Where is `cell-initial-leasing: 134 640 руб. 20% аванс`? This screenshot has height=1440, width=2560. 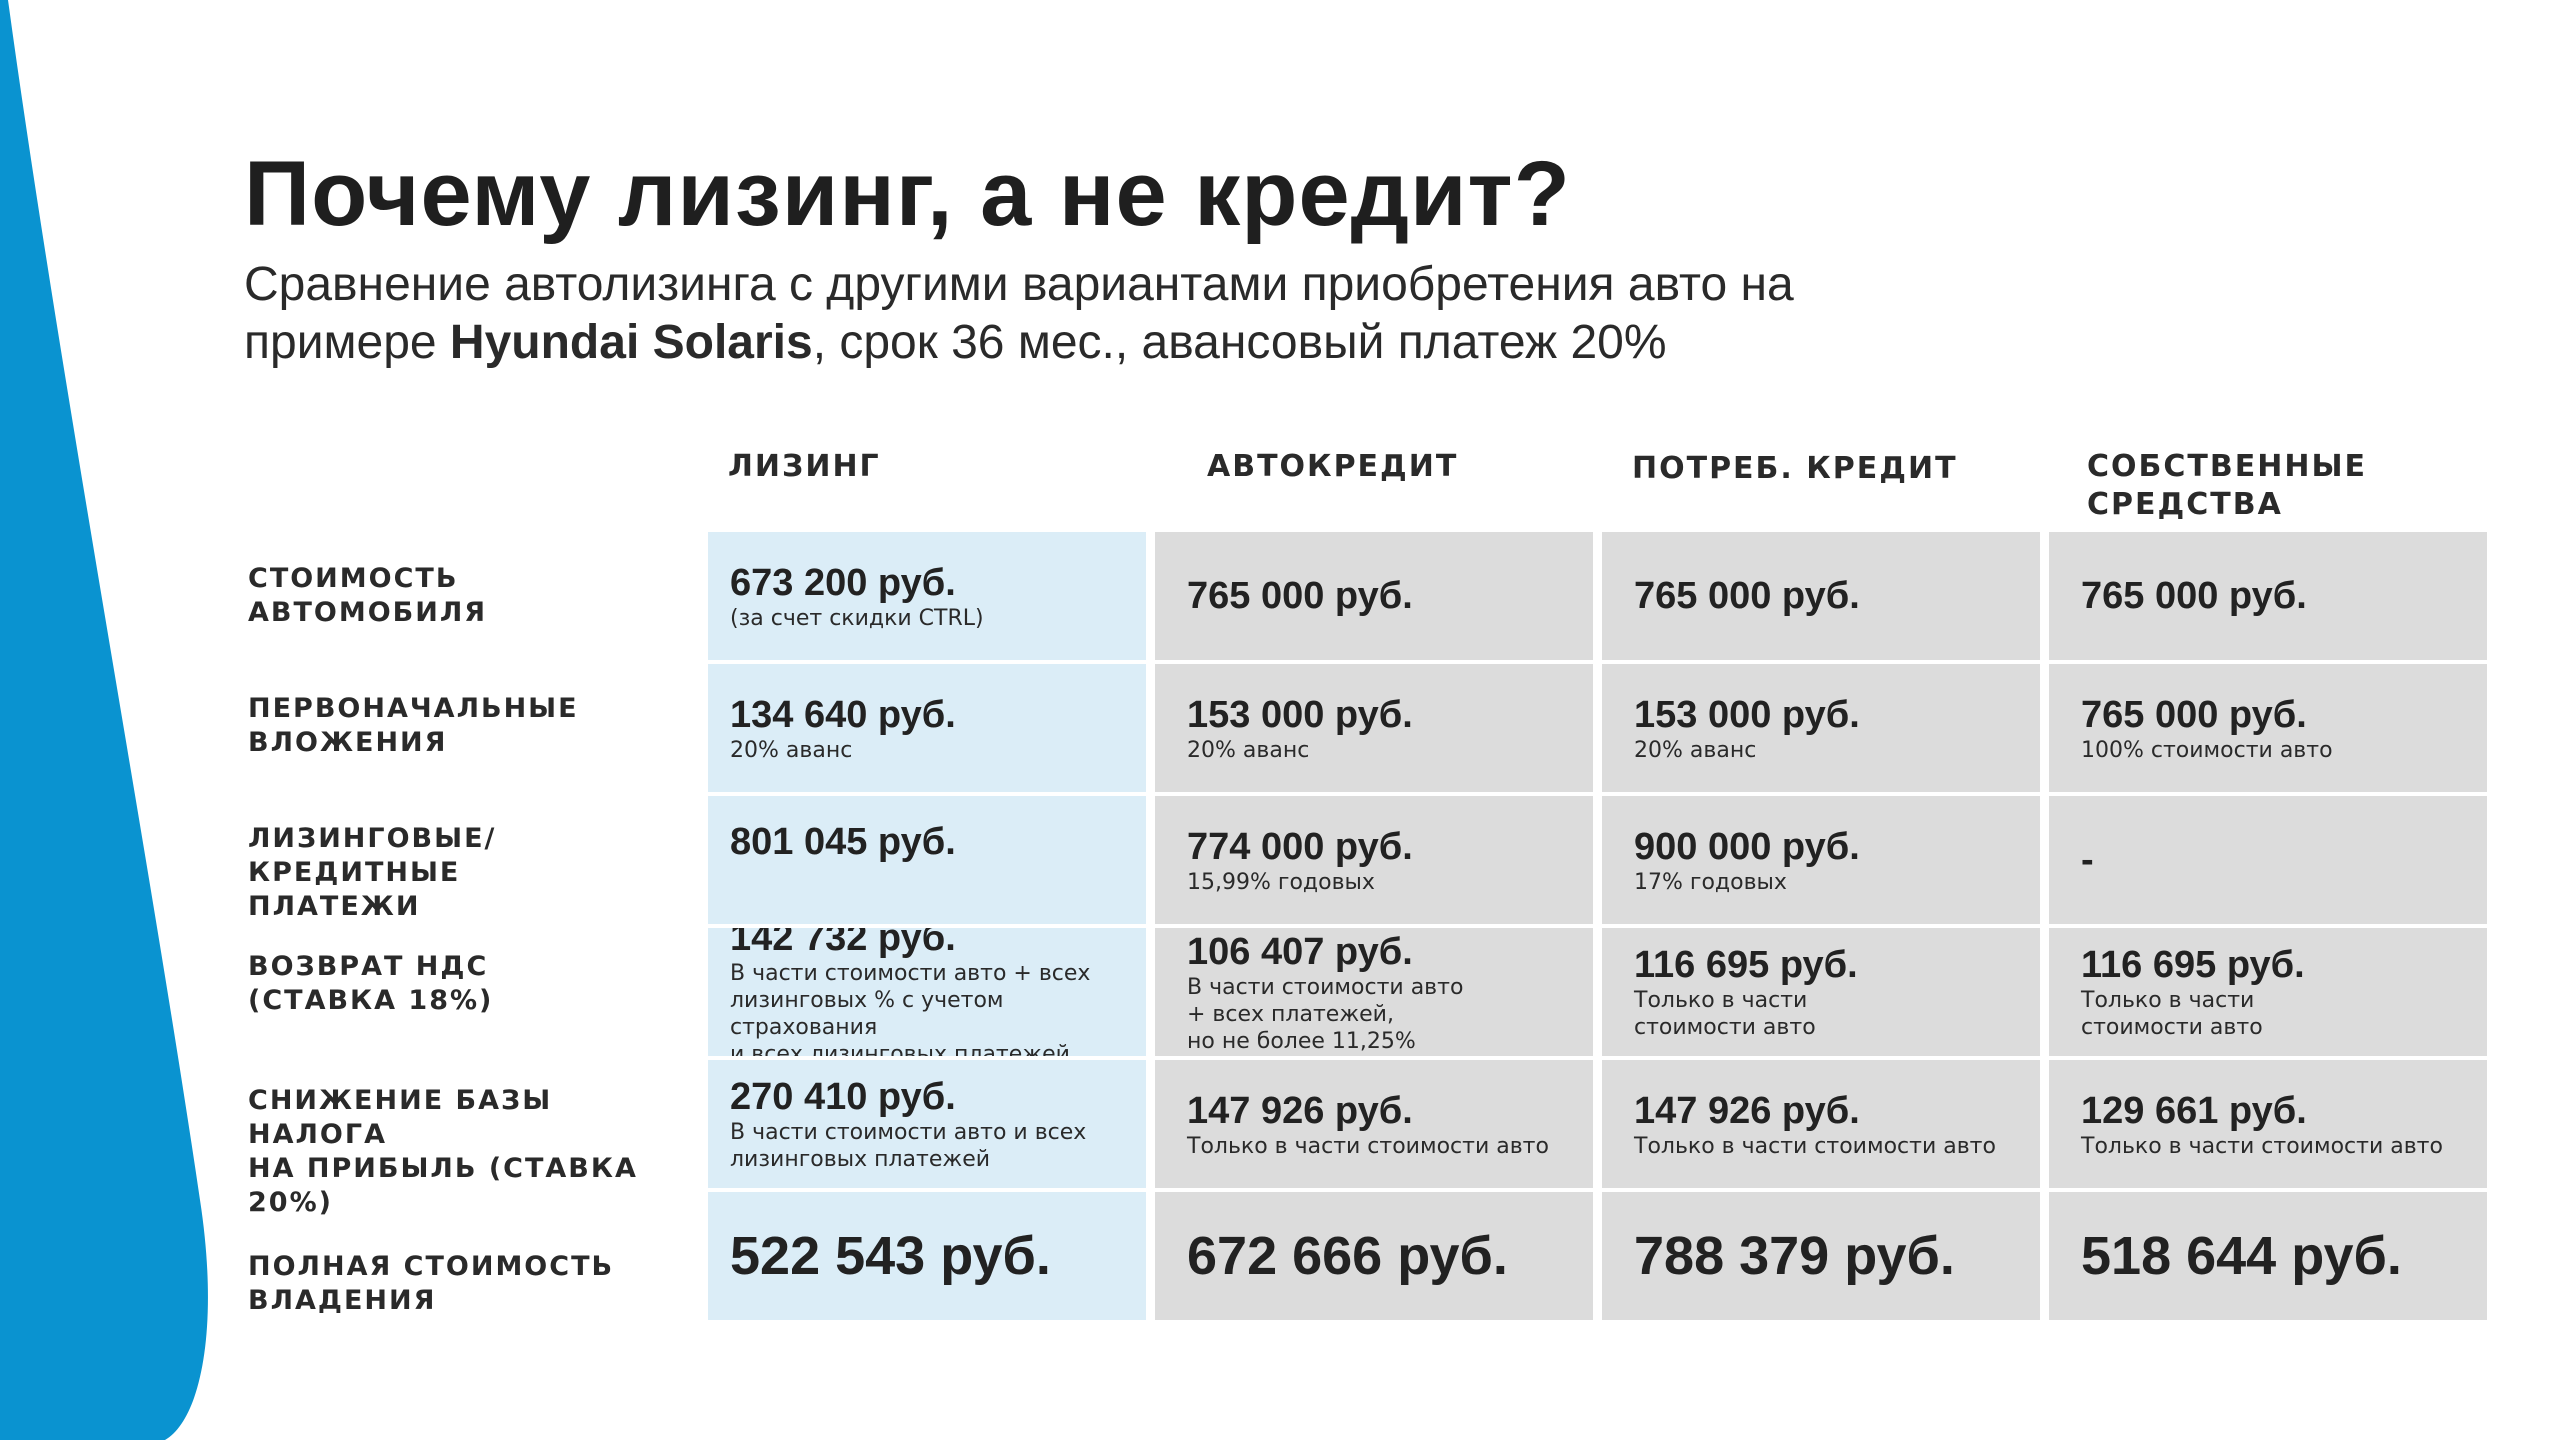
cell-initial-leasing: 134 640 руб. 20% аванс is located at coordinates (927, 728).